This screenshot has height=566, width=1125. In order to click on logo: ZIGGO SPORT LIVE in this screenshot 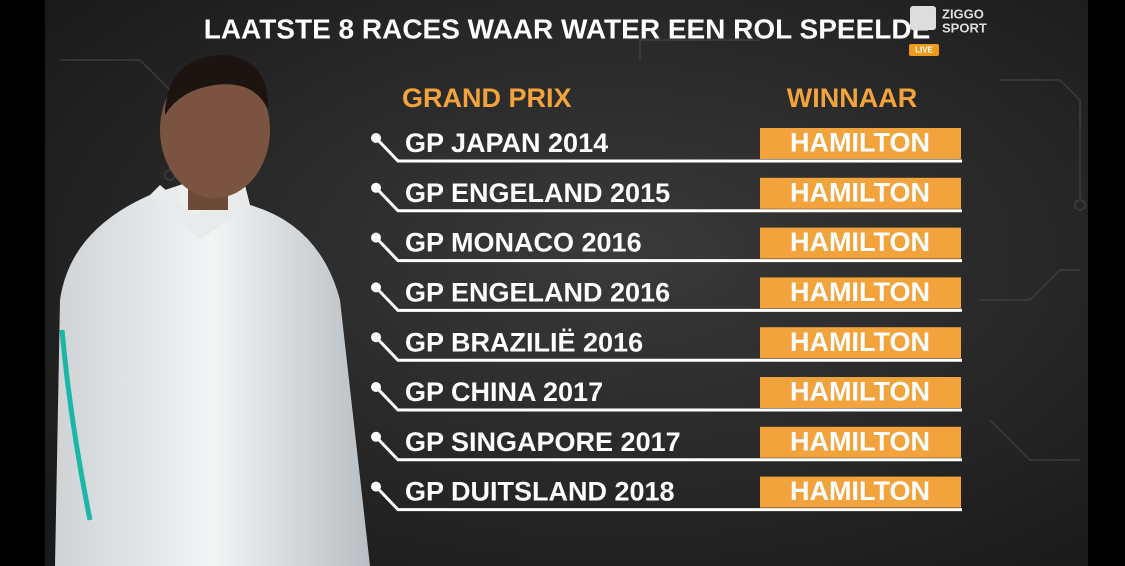, I will do `click(948, 31)`.